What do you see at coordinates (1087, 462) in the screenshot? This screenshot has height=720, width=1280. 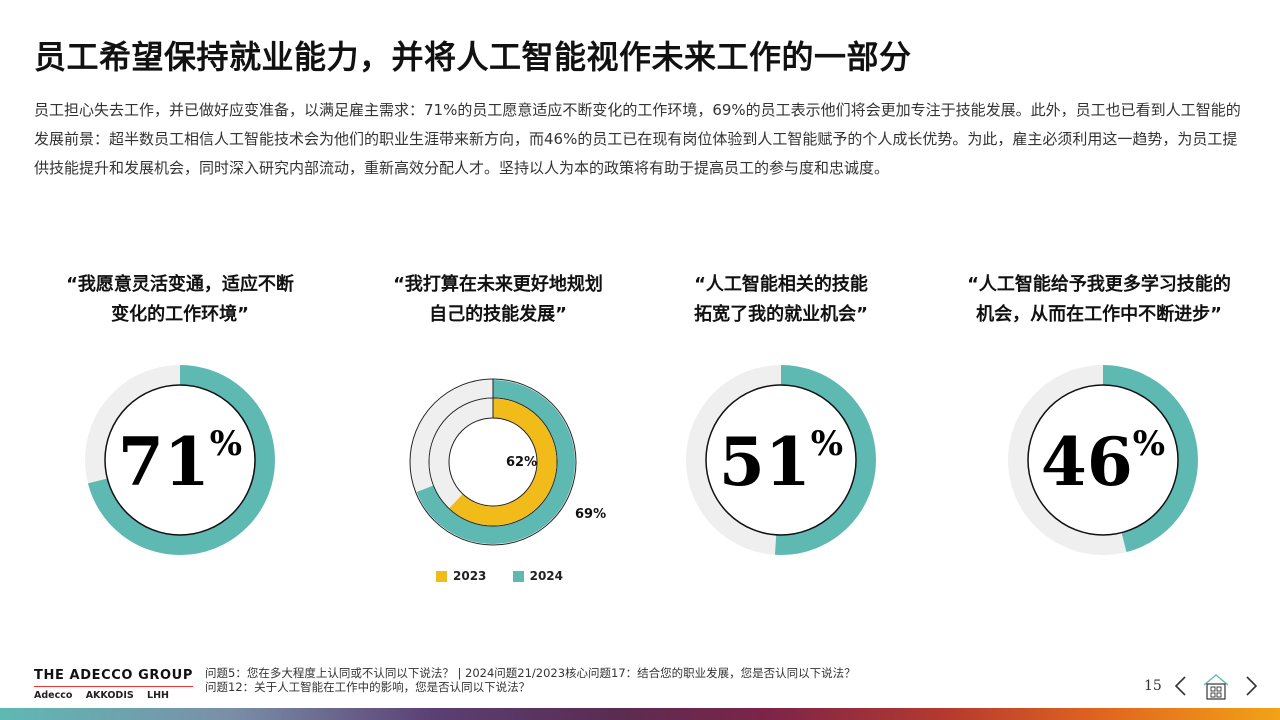 I see `big-value: 46` at bounding box center [1087, 462].